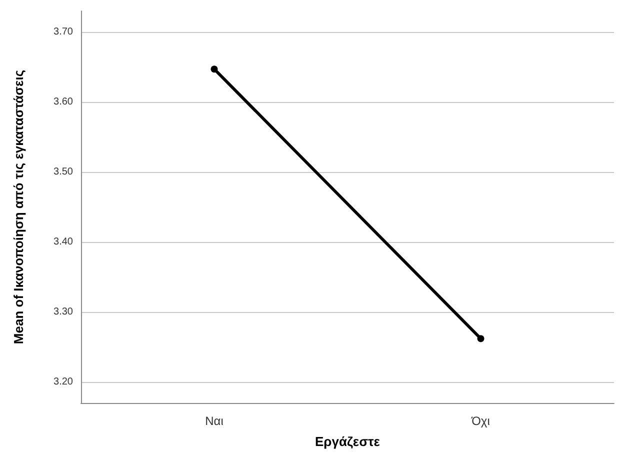 This screenshot has width=622, height=457. Describe the element at coordinates (64, 172) in the screenshot. I see `y-tick-label: 3.50` at that location.